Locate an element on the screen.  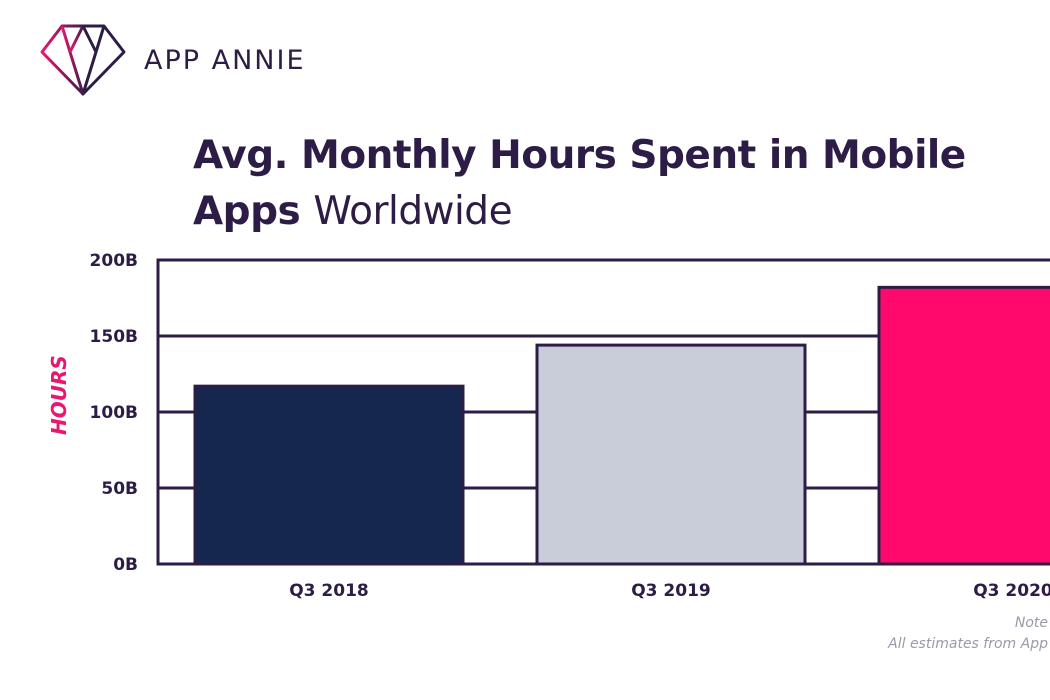
x-tick-label: Q3 2019 is located at coordinates (671, 591).